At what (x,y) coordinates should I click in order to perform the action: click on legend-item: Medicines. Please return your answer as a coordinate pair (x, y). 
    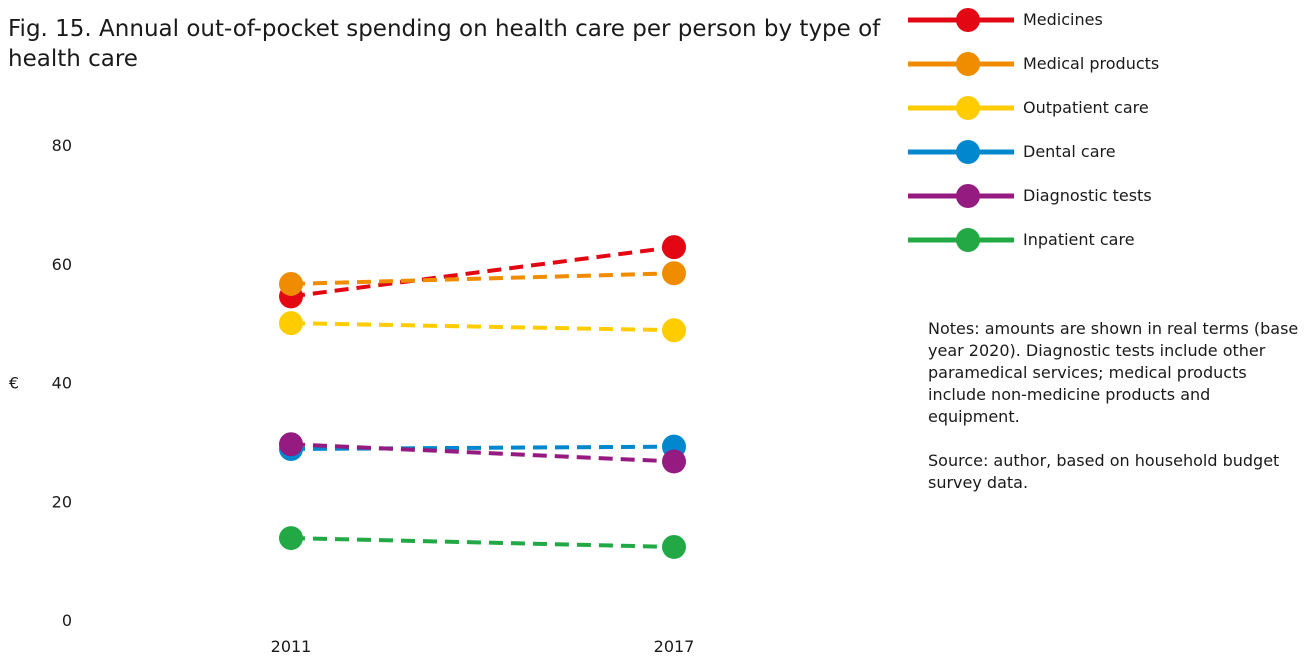
    Looking at the image, I should click on (1108, 20).